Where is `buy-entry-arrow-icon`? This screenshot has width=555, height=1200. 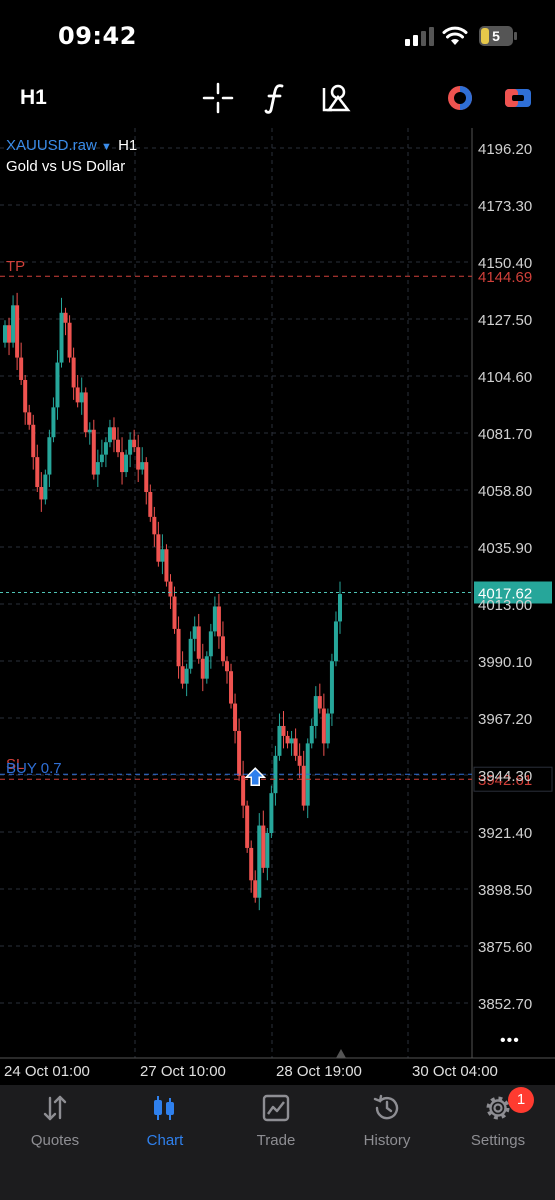
buy-entry-arrow-icon is located at coordinates (255, 776).